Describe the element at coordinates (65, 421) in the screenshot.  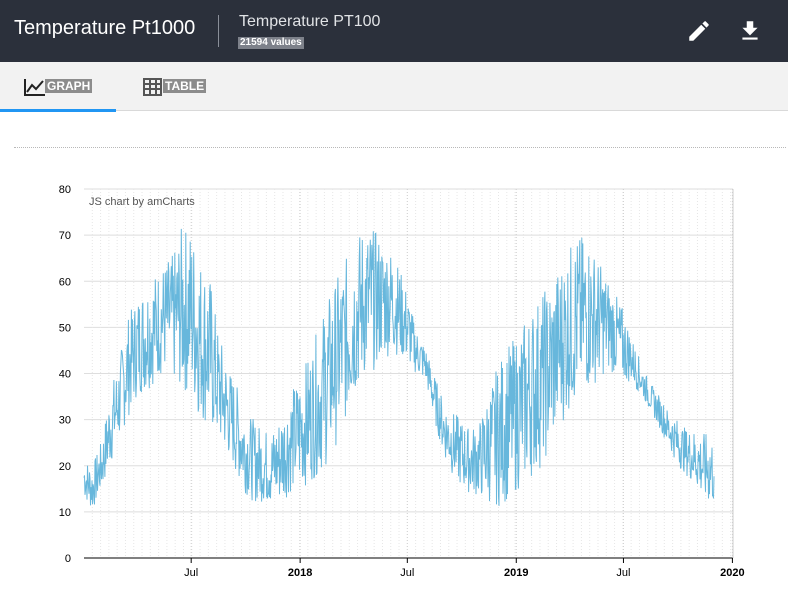
I see `y-tick-label: 30` at that location.